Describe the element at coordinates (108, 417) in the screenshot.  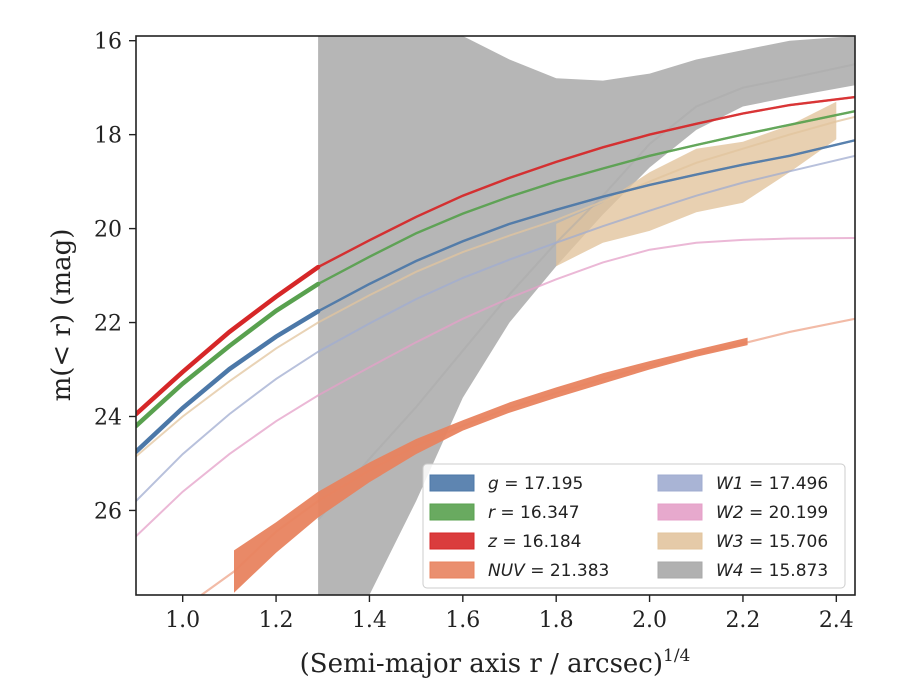
I see `y-tick-label: 24` at that location.